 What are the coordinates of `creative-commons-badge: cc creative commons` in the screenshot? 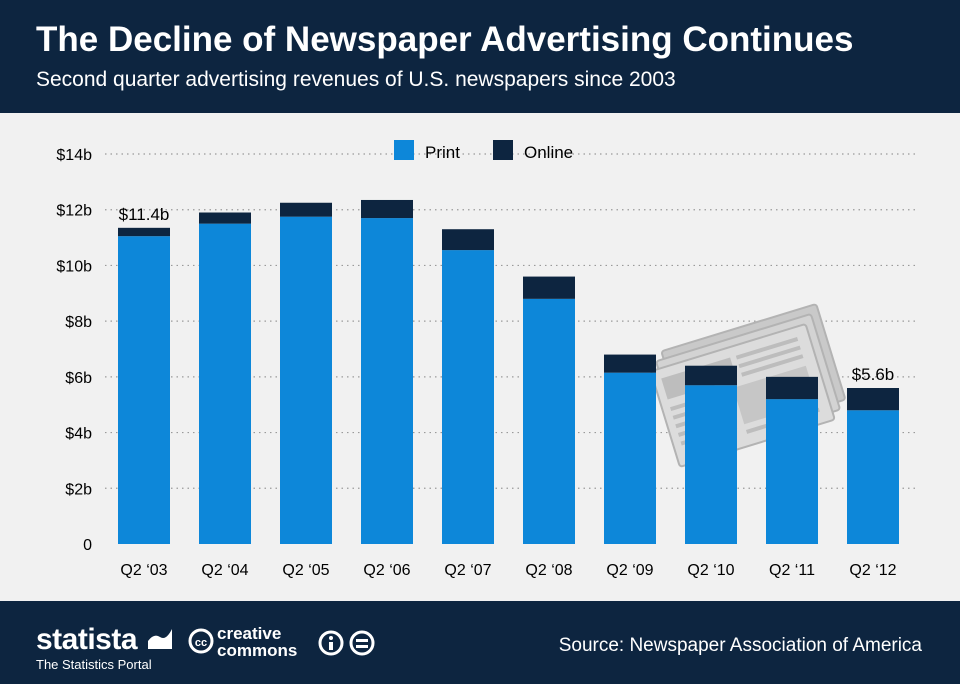 It's located at (288, 643).